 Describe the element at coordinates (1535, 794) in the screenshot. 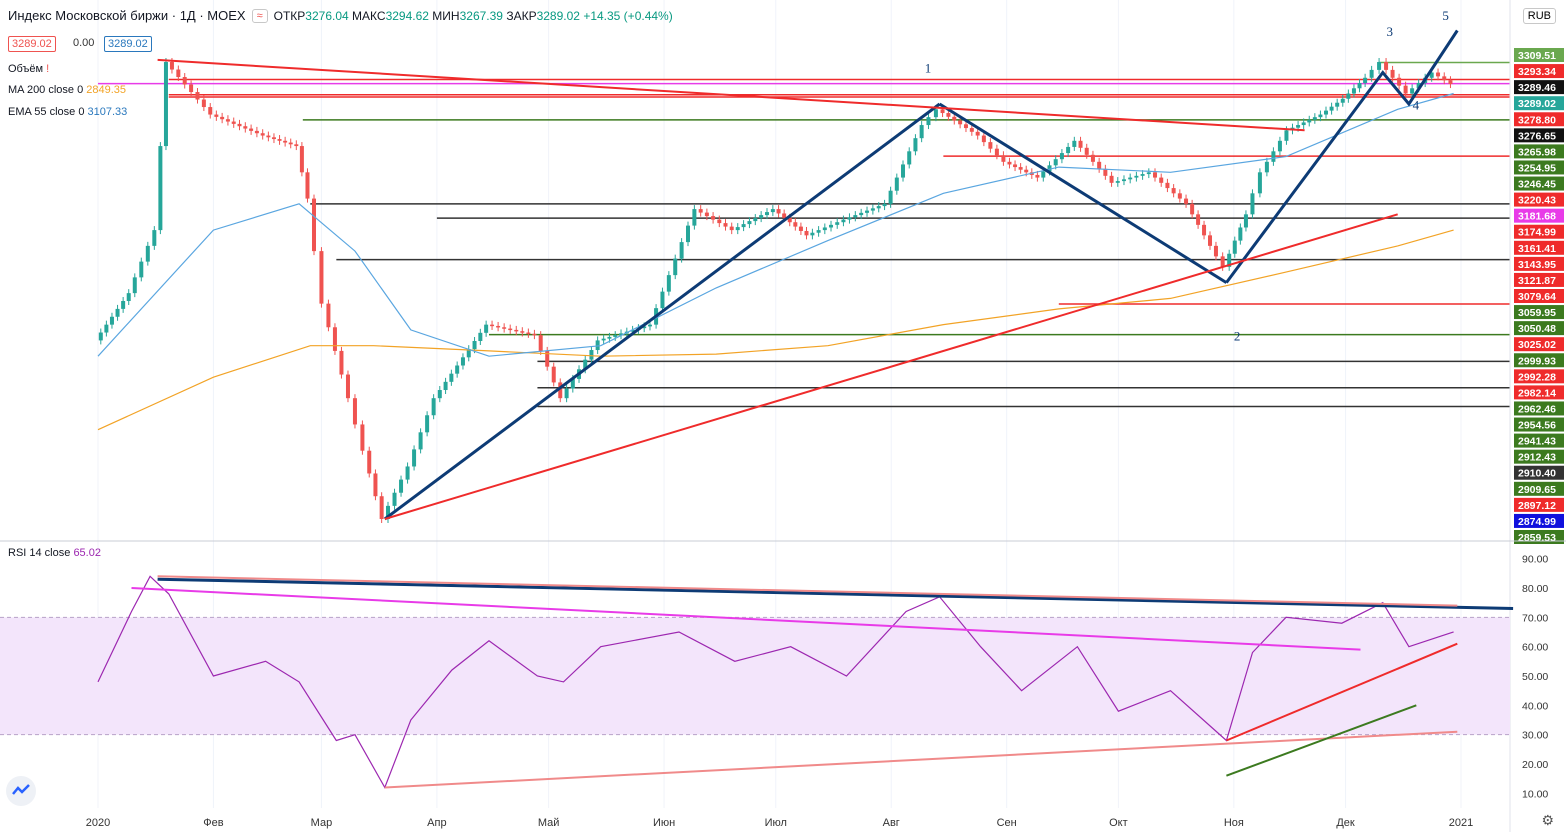

I see `rsi-tick-label: 10.00` at that location.